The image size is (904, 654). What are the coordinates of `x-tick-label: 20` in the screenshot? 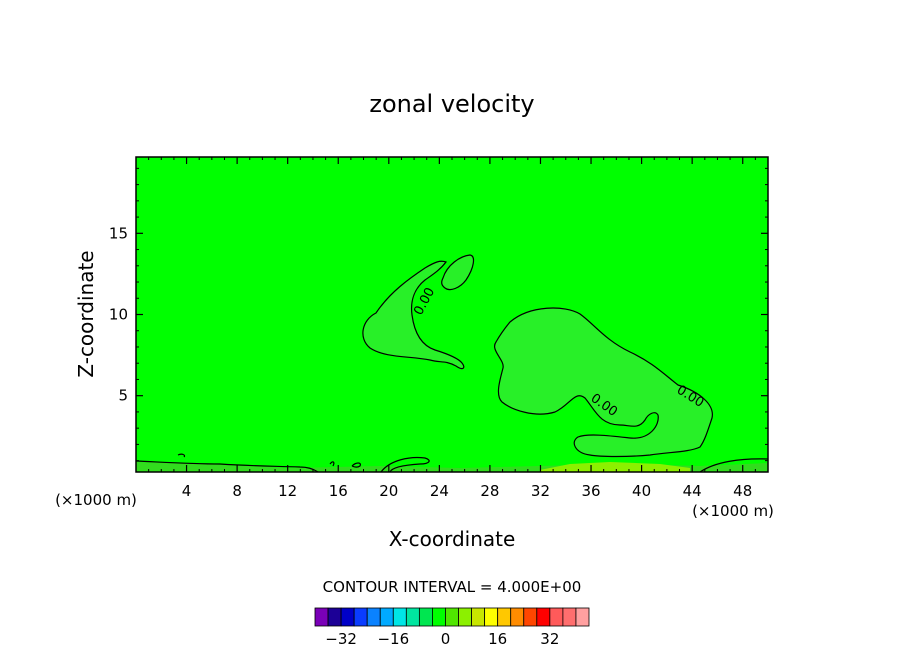 It's located at (388, 491).